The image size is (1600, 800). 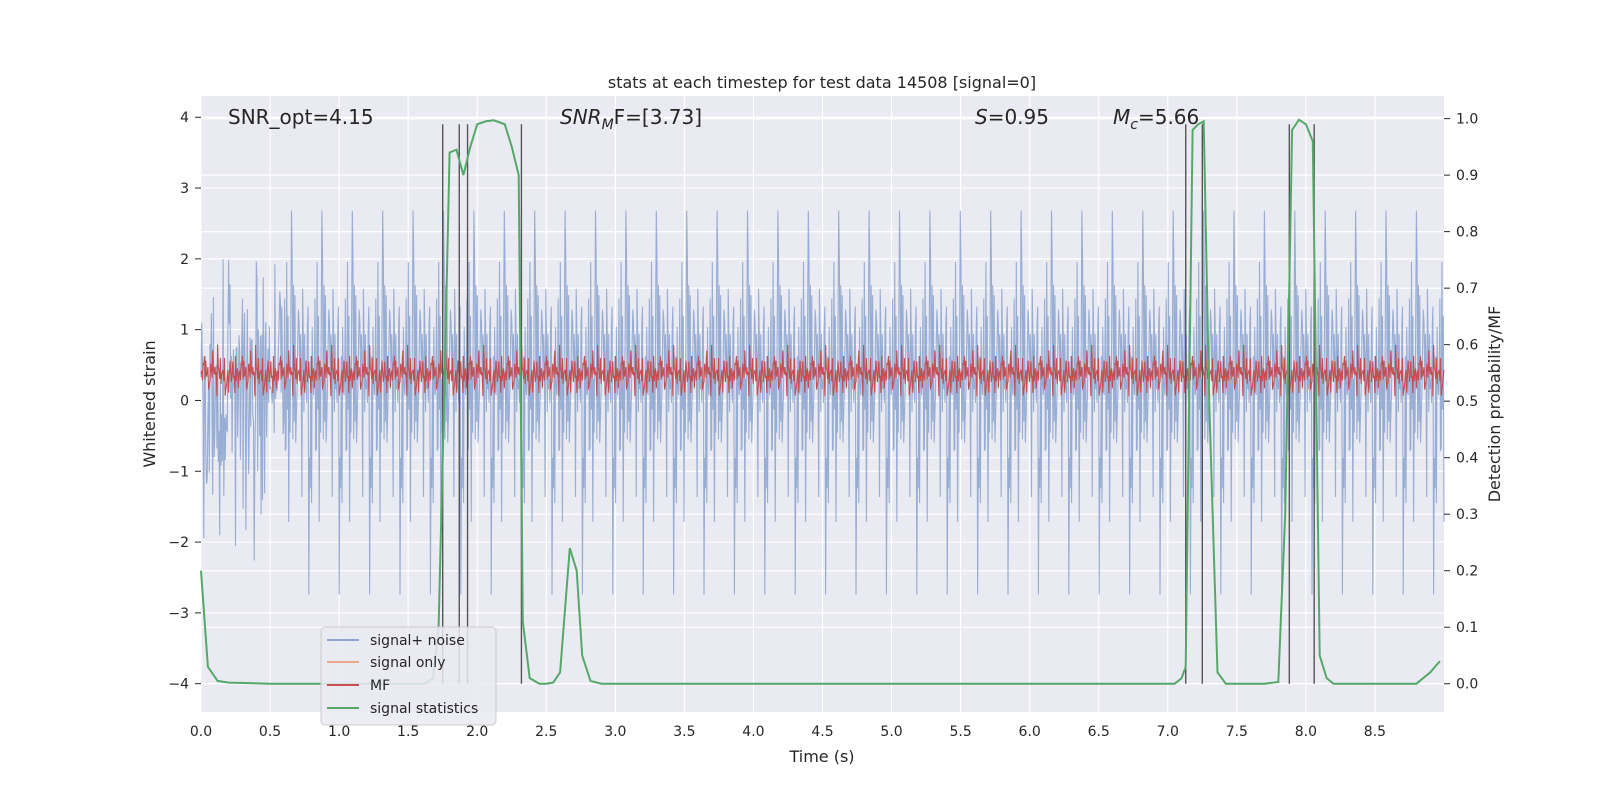 I want to click on x-tick-label: 6.0, so click(x=1030, y=732).